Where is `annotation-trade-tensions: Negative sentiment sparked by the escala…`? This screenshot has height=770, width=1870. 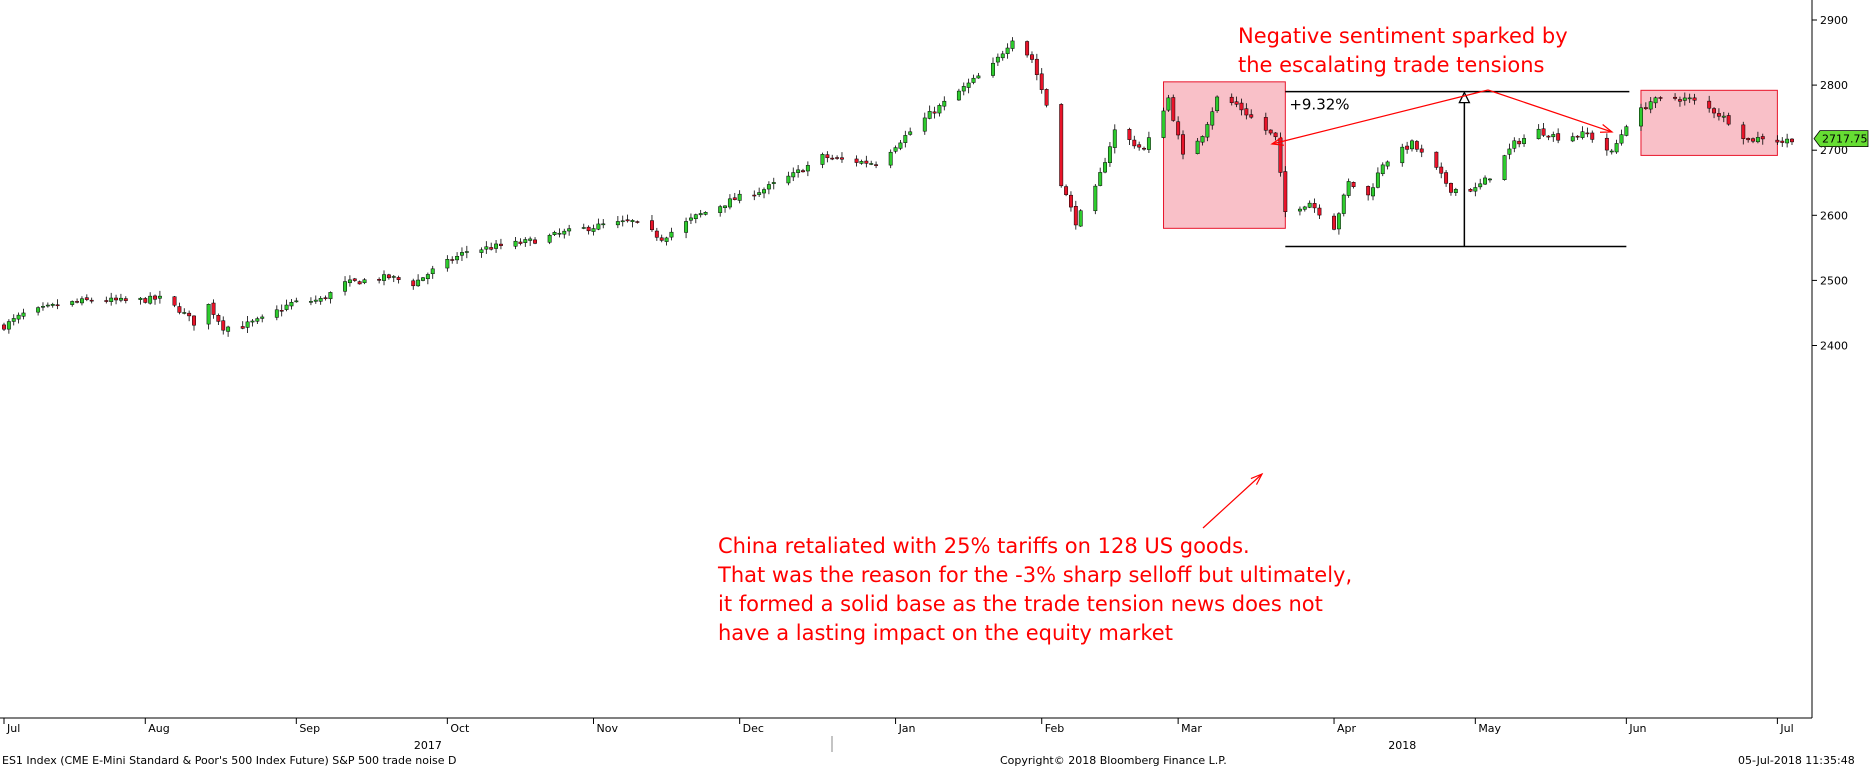 annotation-trade-tensions: Negative sentiment sparked by the escala… is located at coordinates (1403, 50).